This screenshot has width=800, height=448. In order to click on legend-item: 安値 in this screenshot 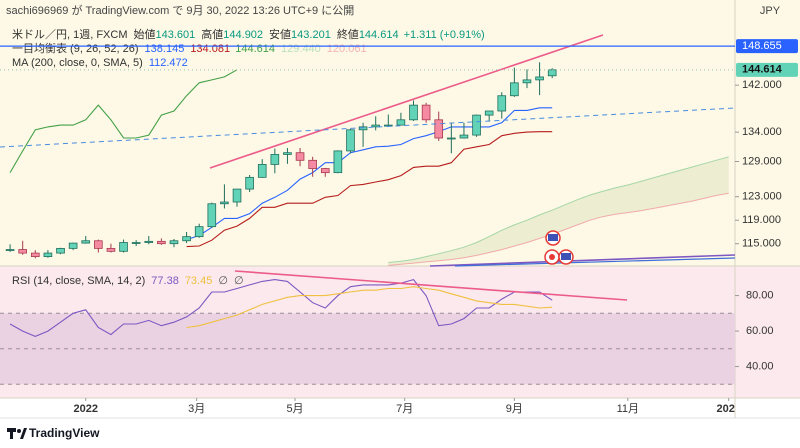, I will do `click(280, 34)`.